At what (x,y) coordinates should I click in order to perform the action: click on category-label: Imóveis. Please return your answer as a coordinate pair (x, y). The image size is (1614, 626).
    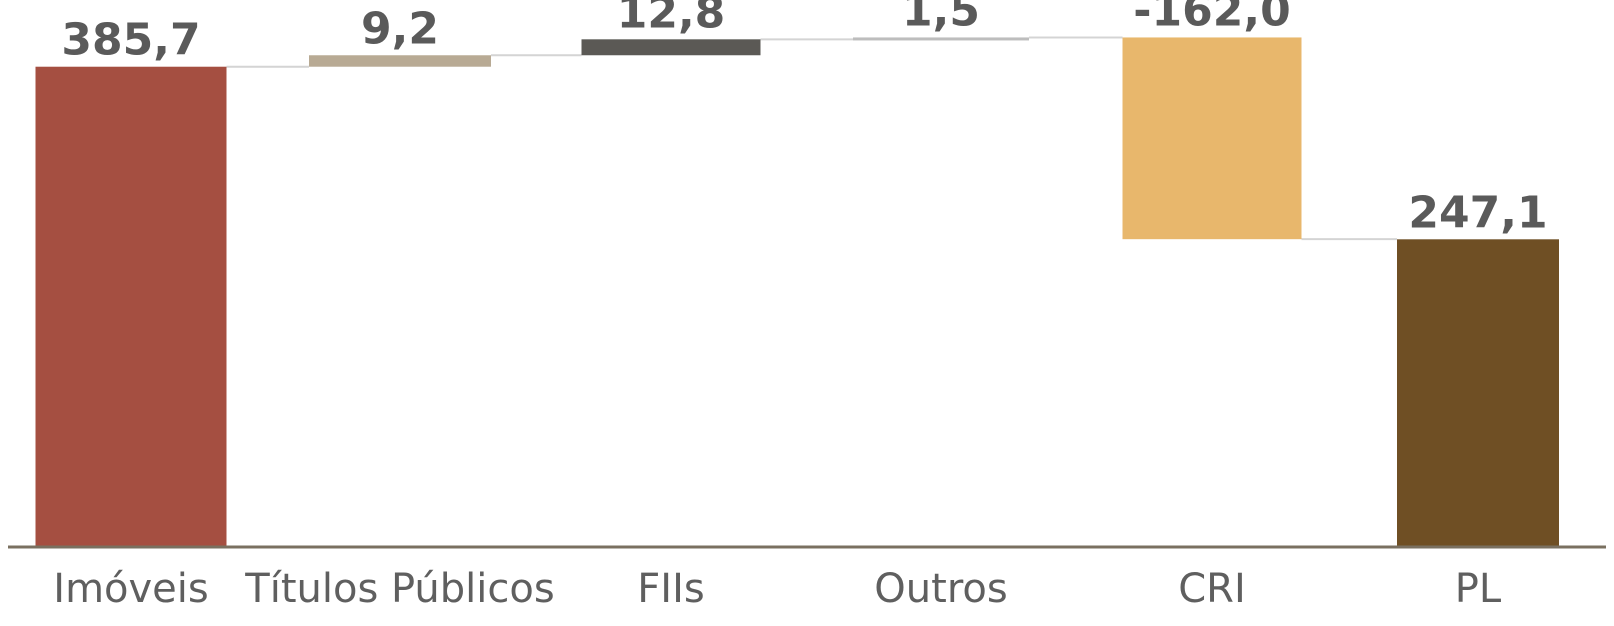
    Looking at the image, I should click on (130, 589).